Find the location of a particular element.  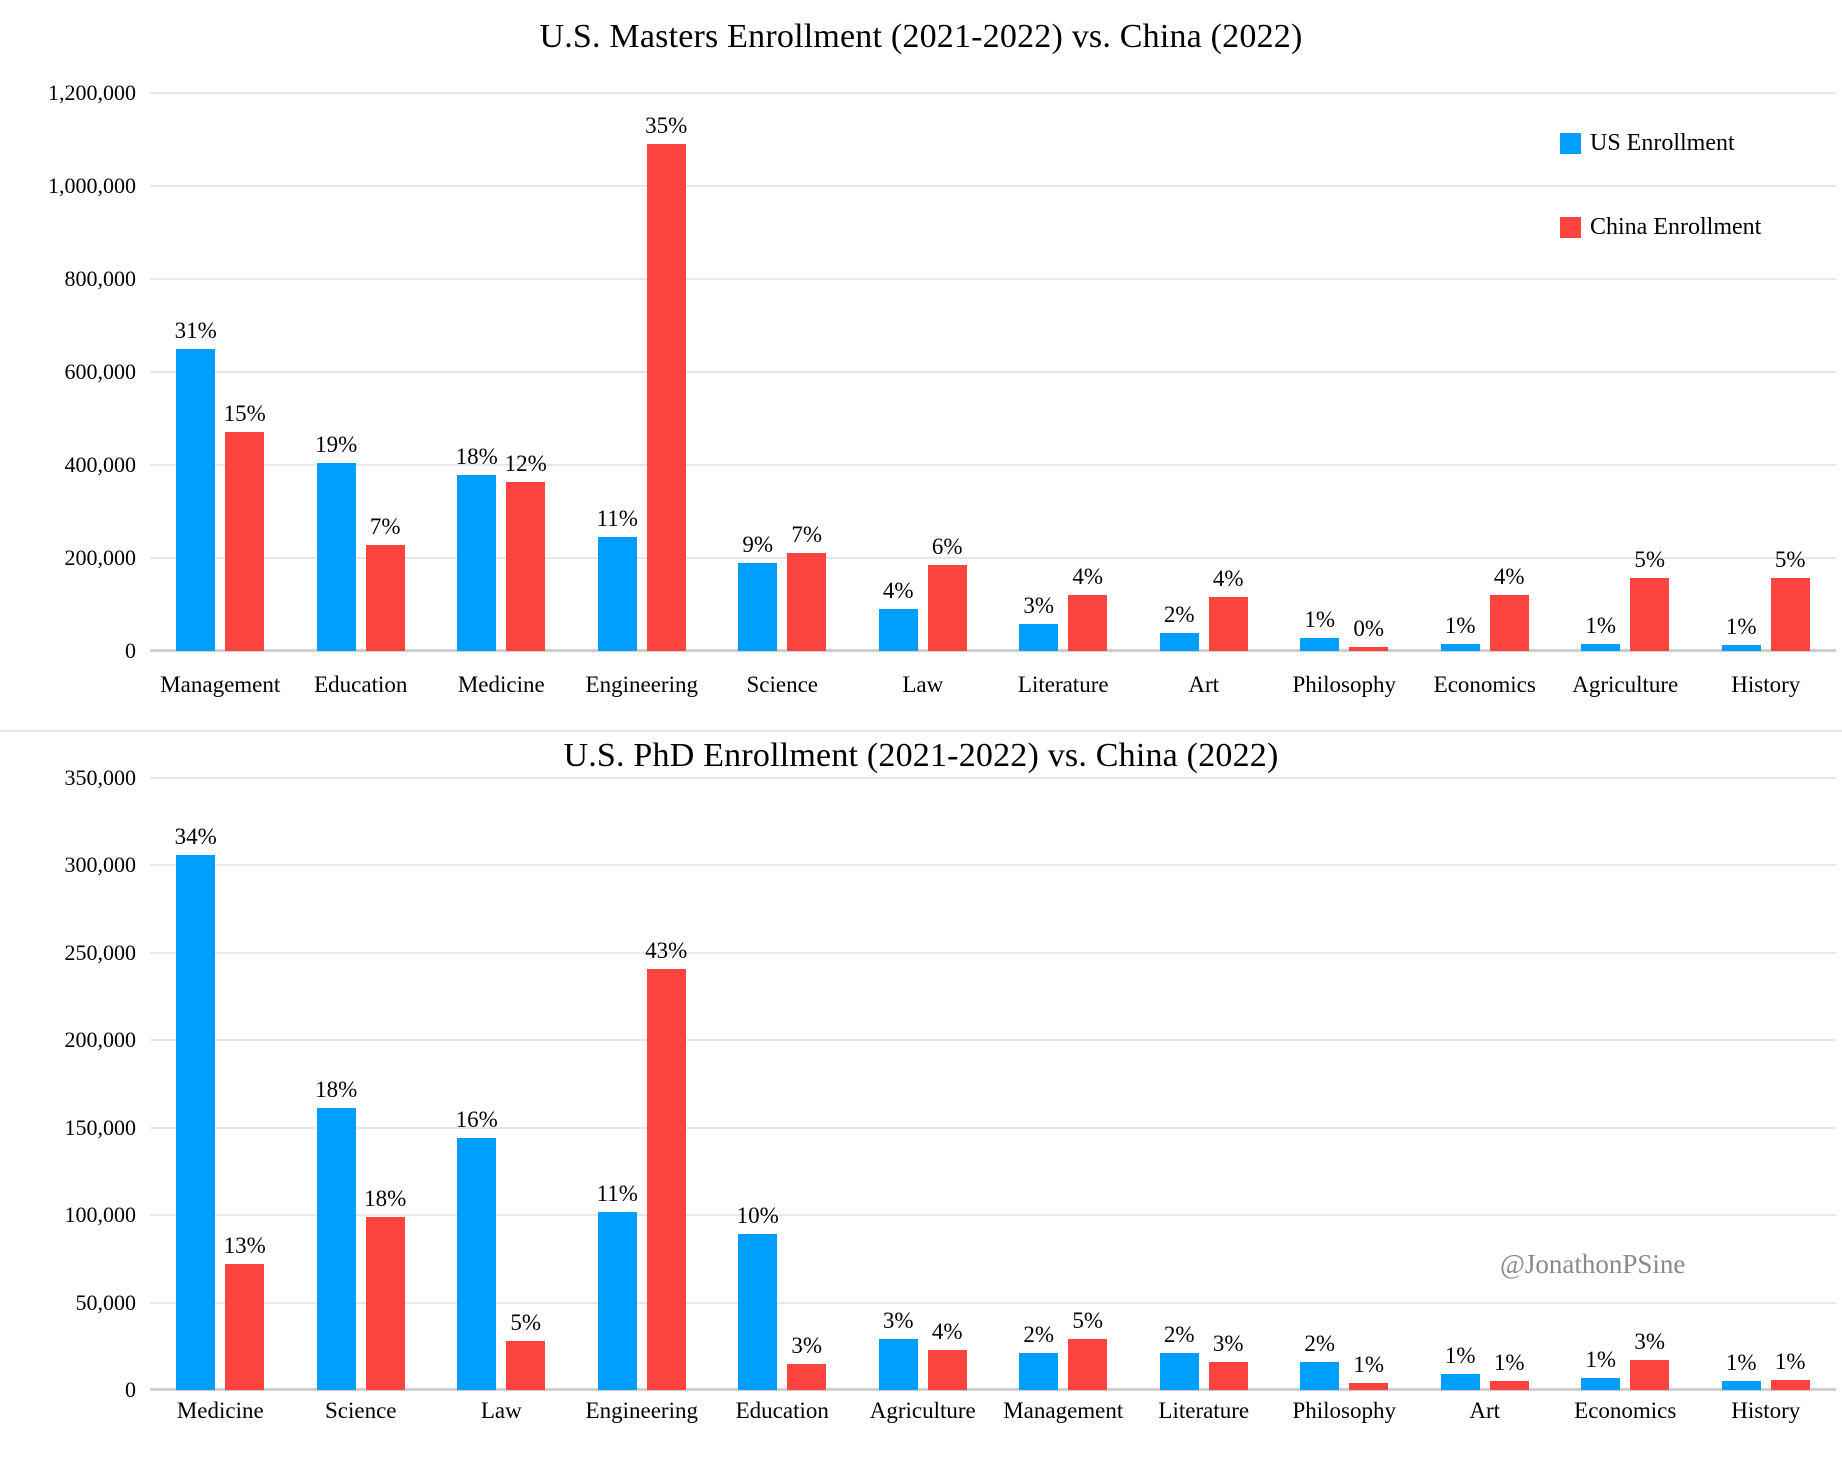

china-bar-philosophy is located at coordinates (1369, 649).